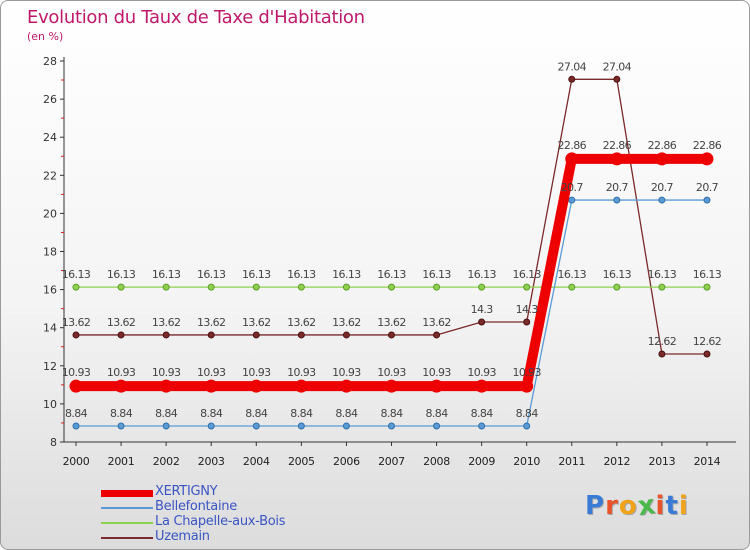 The height and width of the screenshot is (550, 750). I want to click on y-tick-label: 24, so click(50, 137).